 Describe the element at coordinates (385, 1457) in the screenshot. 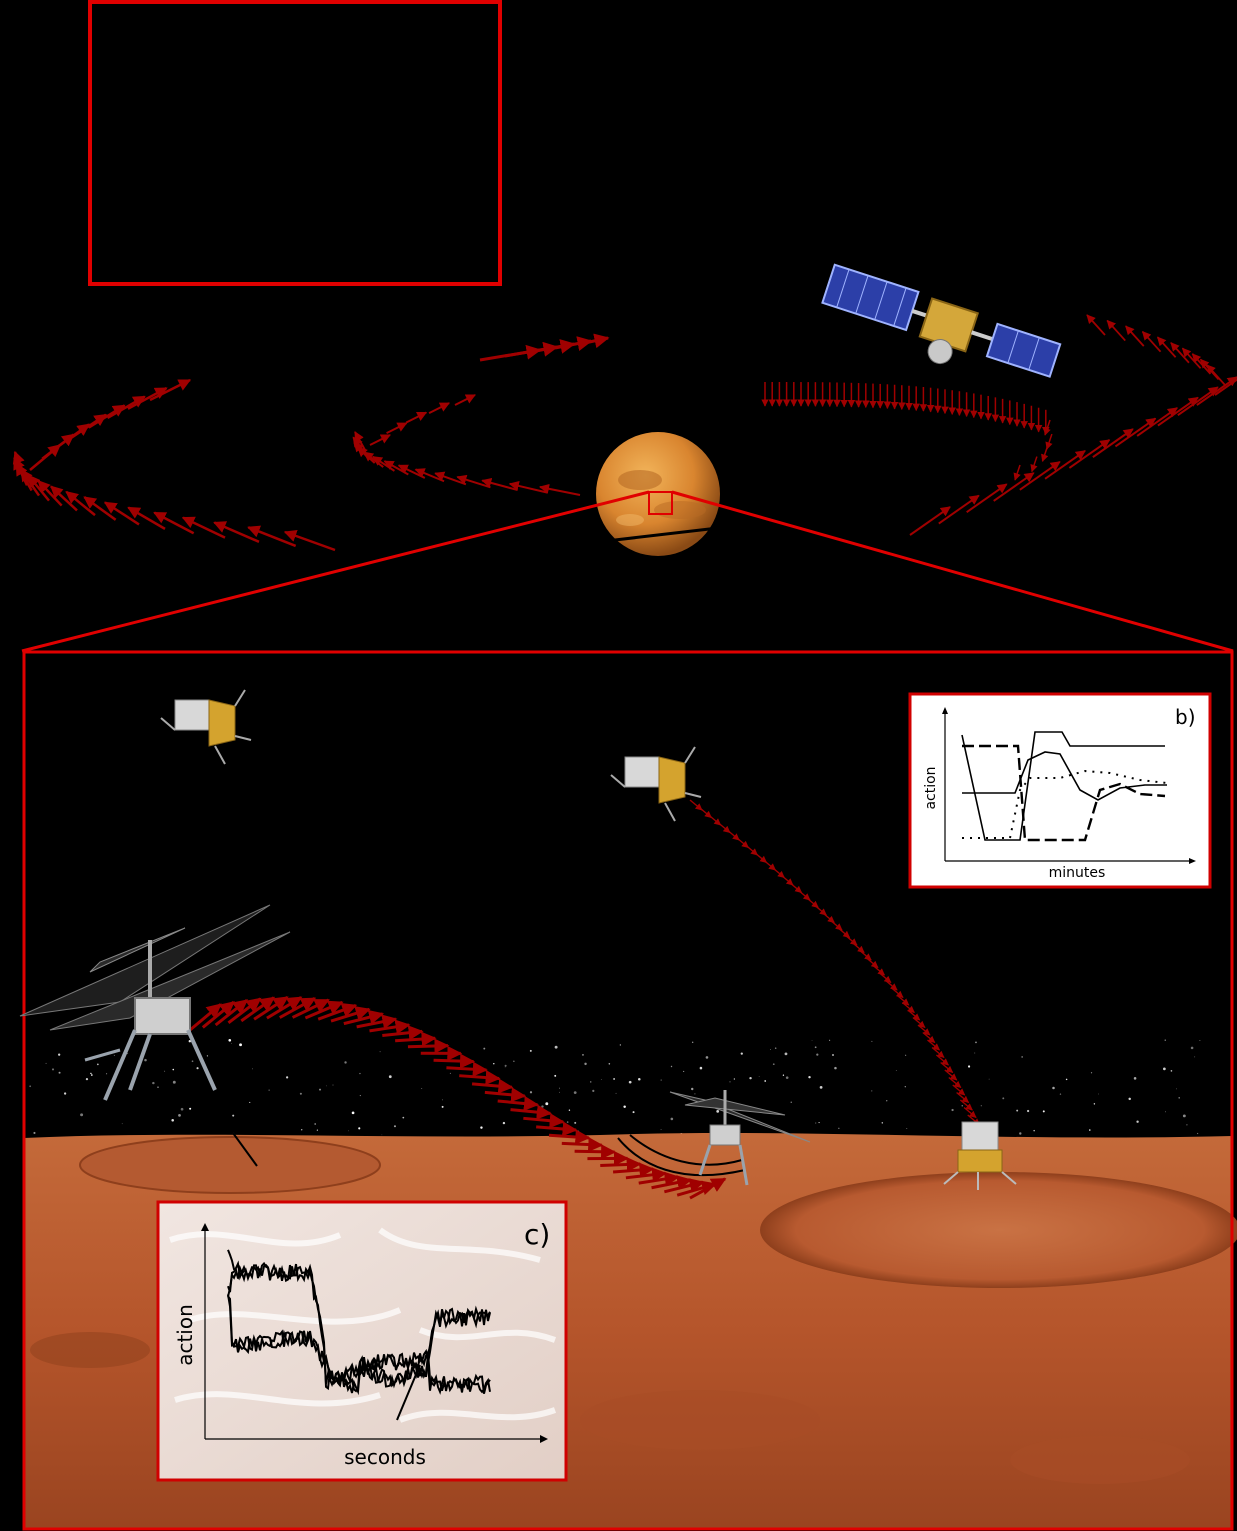

I see `inset-c-xlabel: seconds` at that location.